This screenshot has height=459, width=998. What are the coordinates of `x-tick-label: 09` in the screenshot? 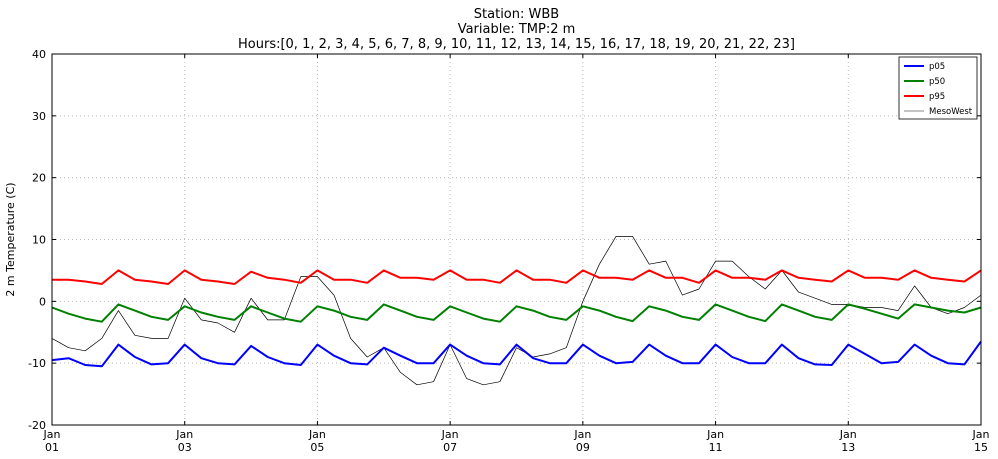 It's located at (583, 447).